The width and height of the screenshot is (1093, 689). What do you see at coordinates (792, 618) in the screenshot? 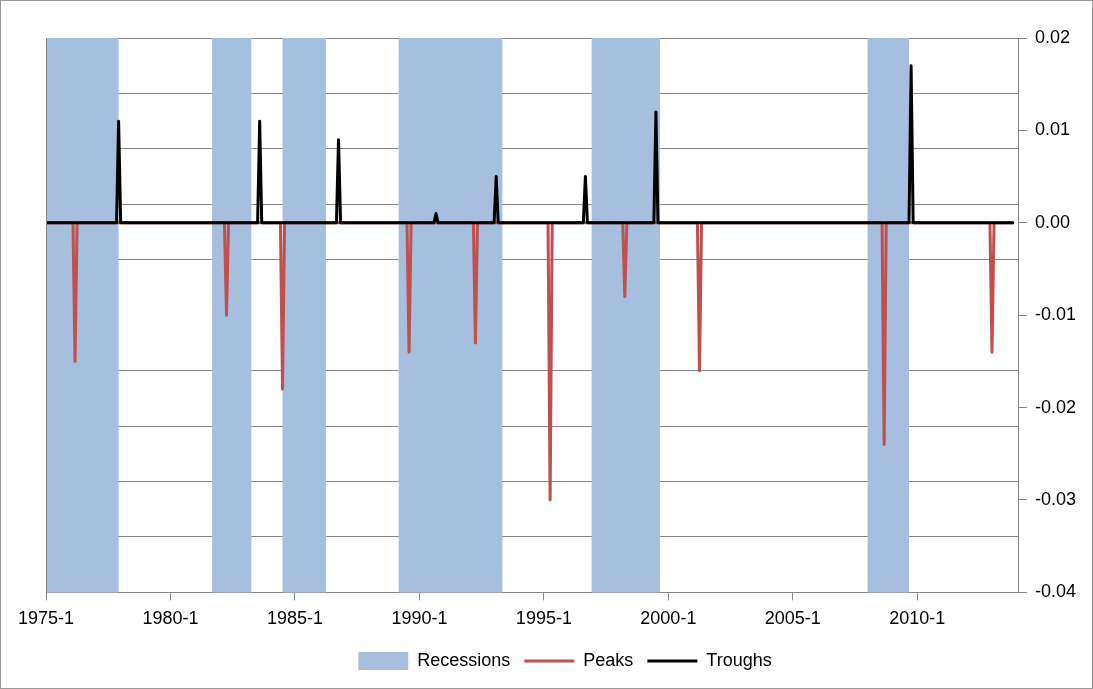
I see `x-tick-label: 2005-1` at bounding box center [792, 618].